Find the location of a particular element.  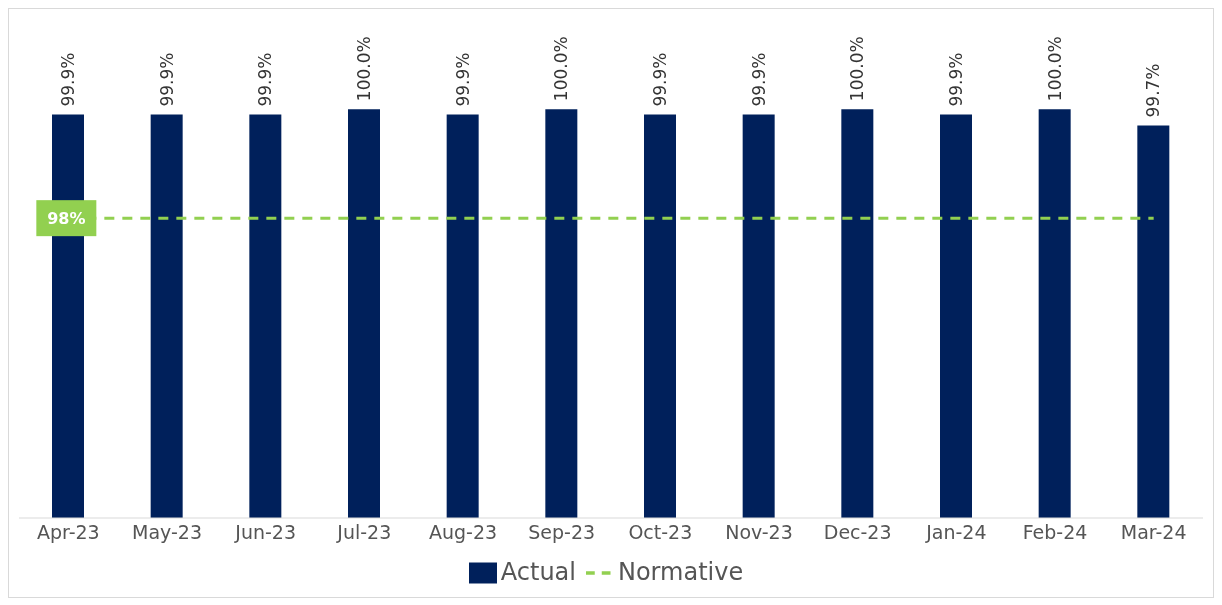

legend-label: Normative is located at coordinates (680, 572).